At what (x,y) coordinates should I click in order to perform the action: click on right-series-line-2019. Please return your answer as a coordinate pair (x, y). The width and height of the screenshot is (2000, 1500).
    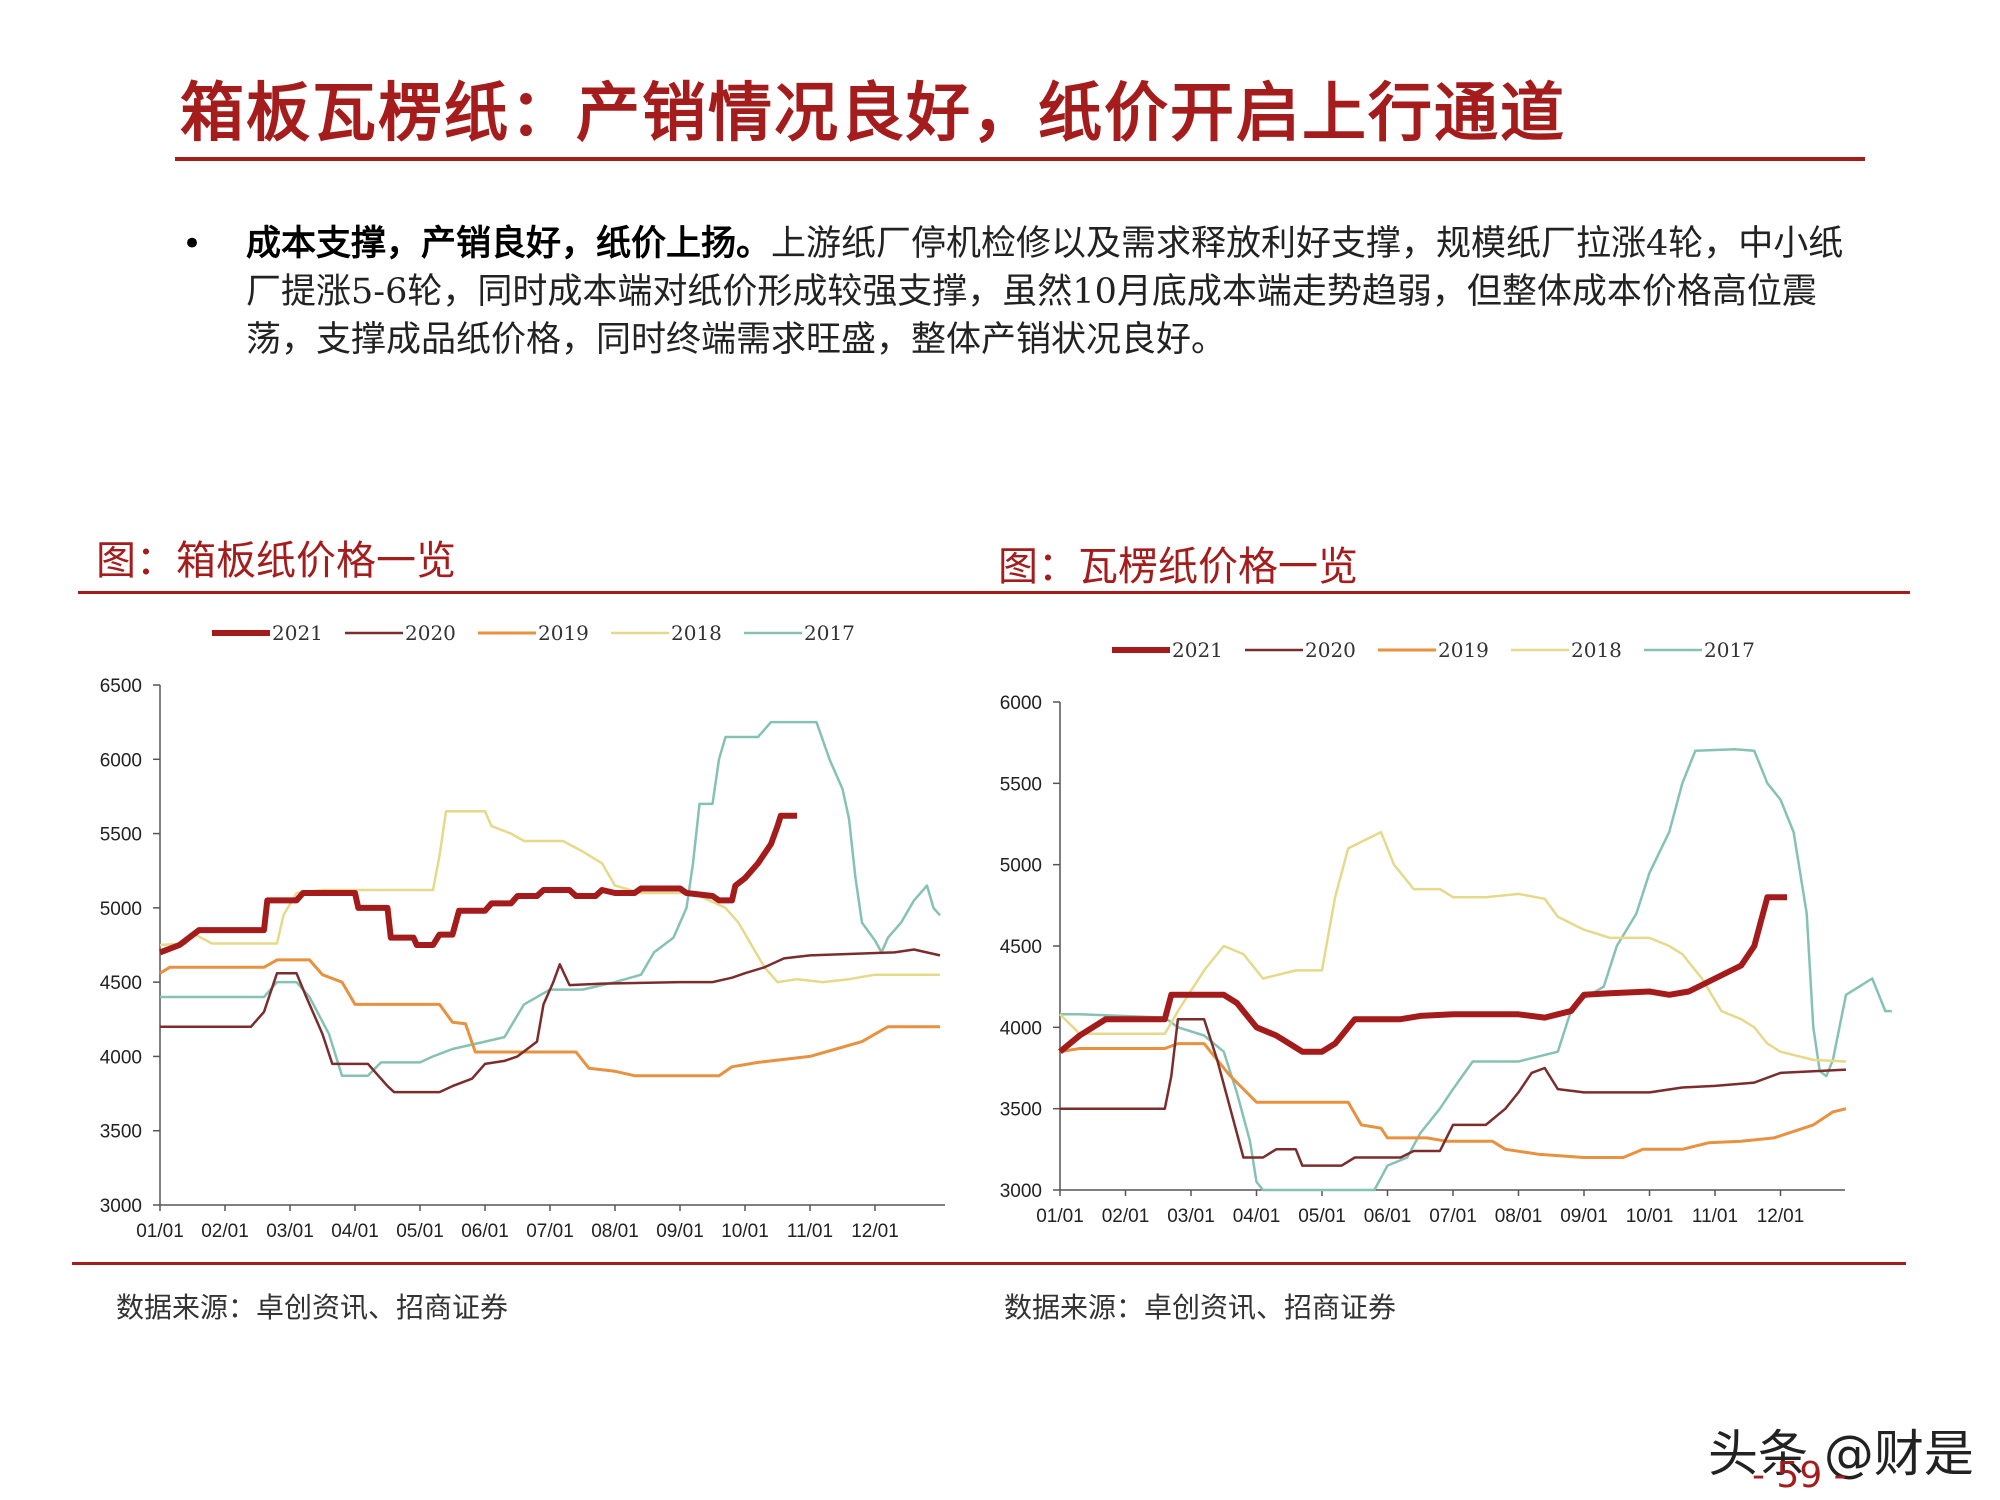
    Looking at the image, I should click on (1453, 1100).